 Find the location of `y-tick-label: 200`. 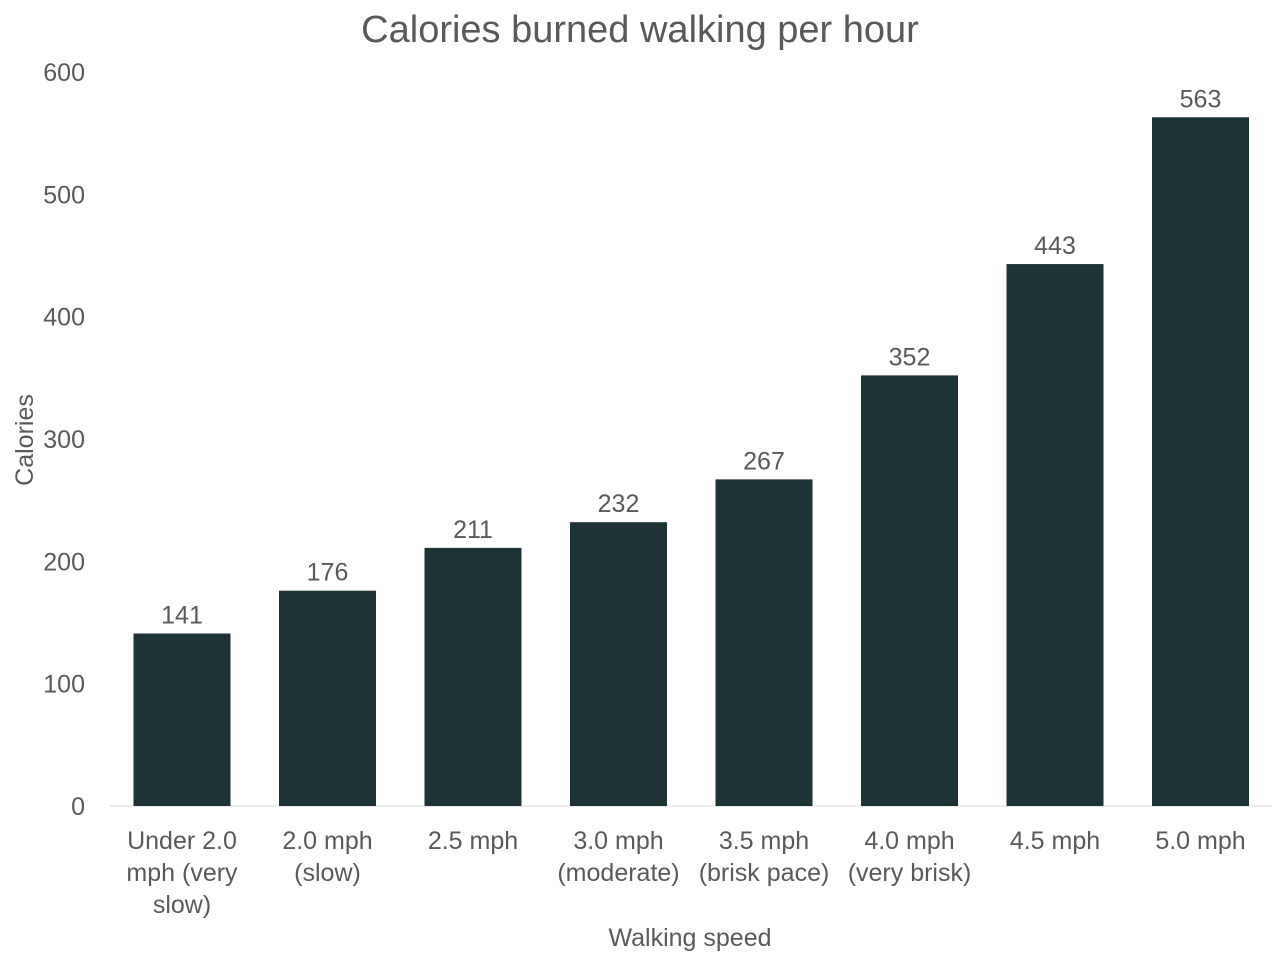

y-tick-label: 200 is located at coordinates (64, 562).